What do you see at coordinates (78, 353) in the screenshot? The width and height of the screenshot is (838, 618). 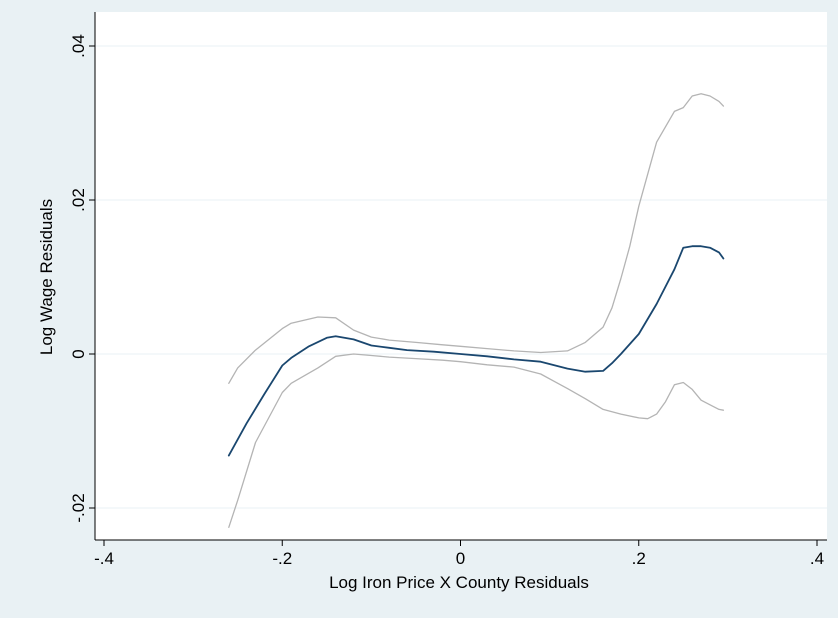 I see `y-tick-label: 0` at bounding box center [78, 353].